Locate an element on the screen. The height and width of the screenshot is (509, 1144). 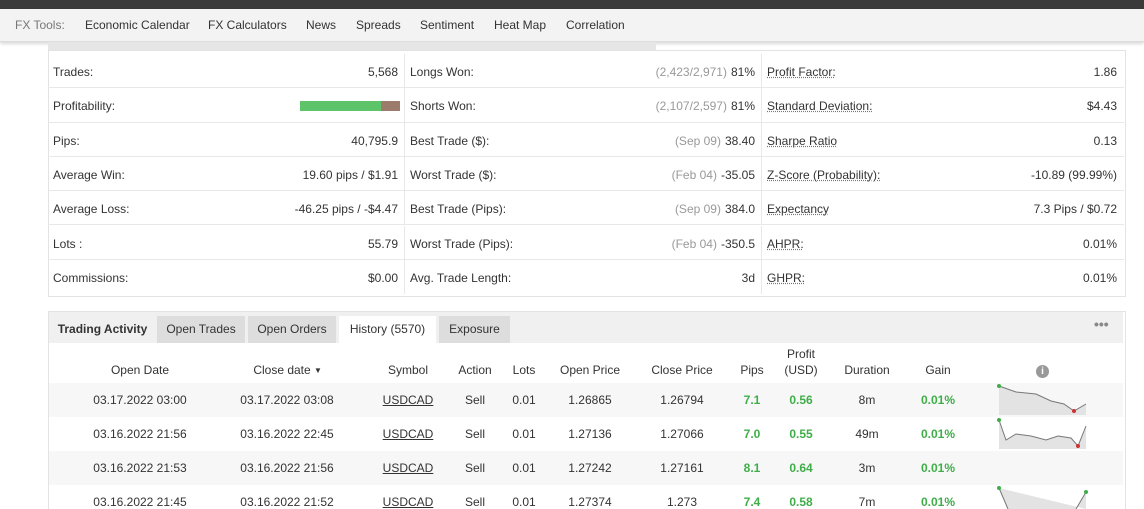
stat-detail: (2,423/2,971) is located at coordinates (691, 72).